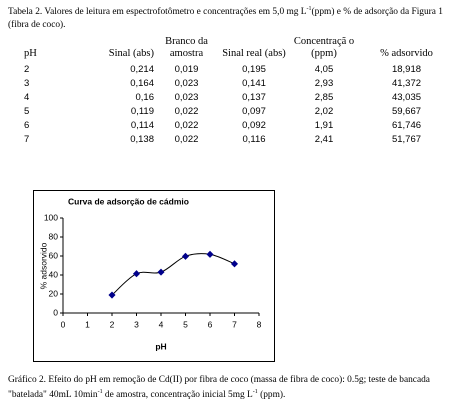 Image resolution: width=469 pixels, height=401 pixels. Describe the element at coordinates (237, 83) in the screenshot. I see `table-row: 3 0,164 0,023 0,141 2,93 41,372` at that location.